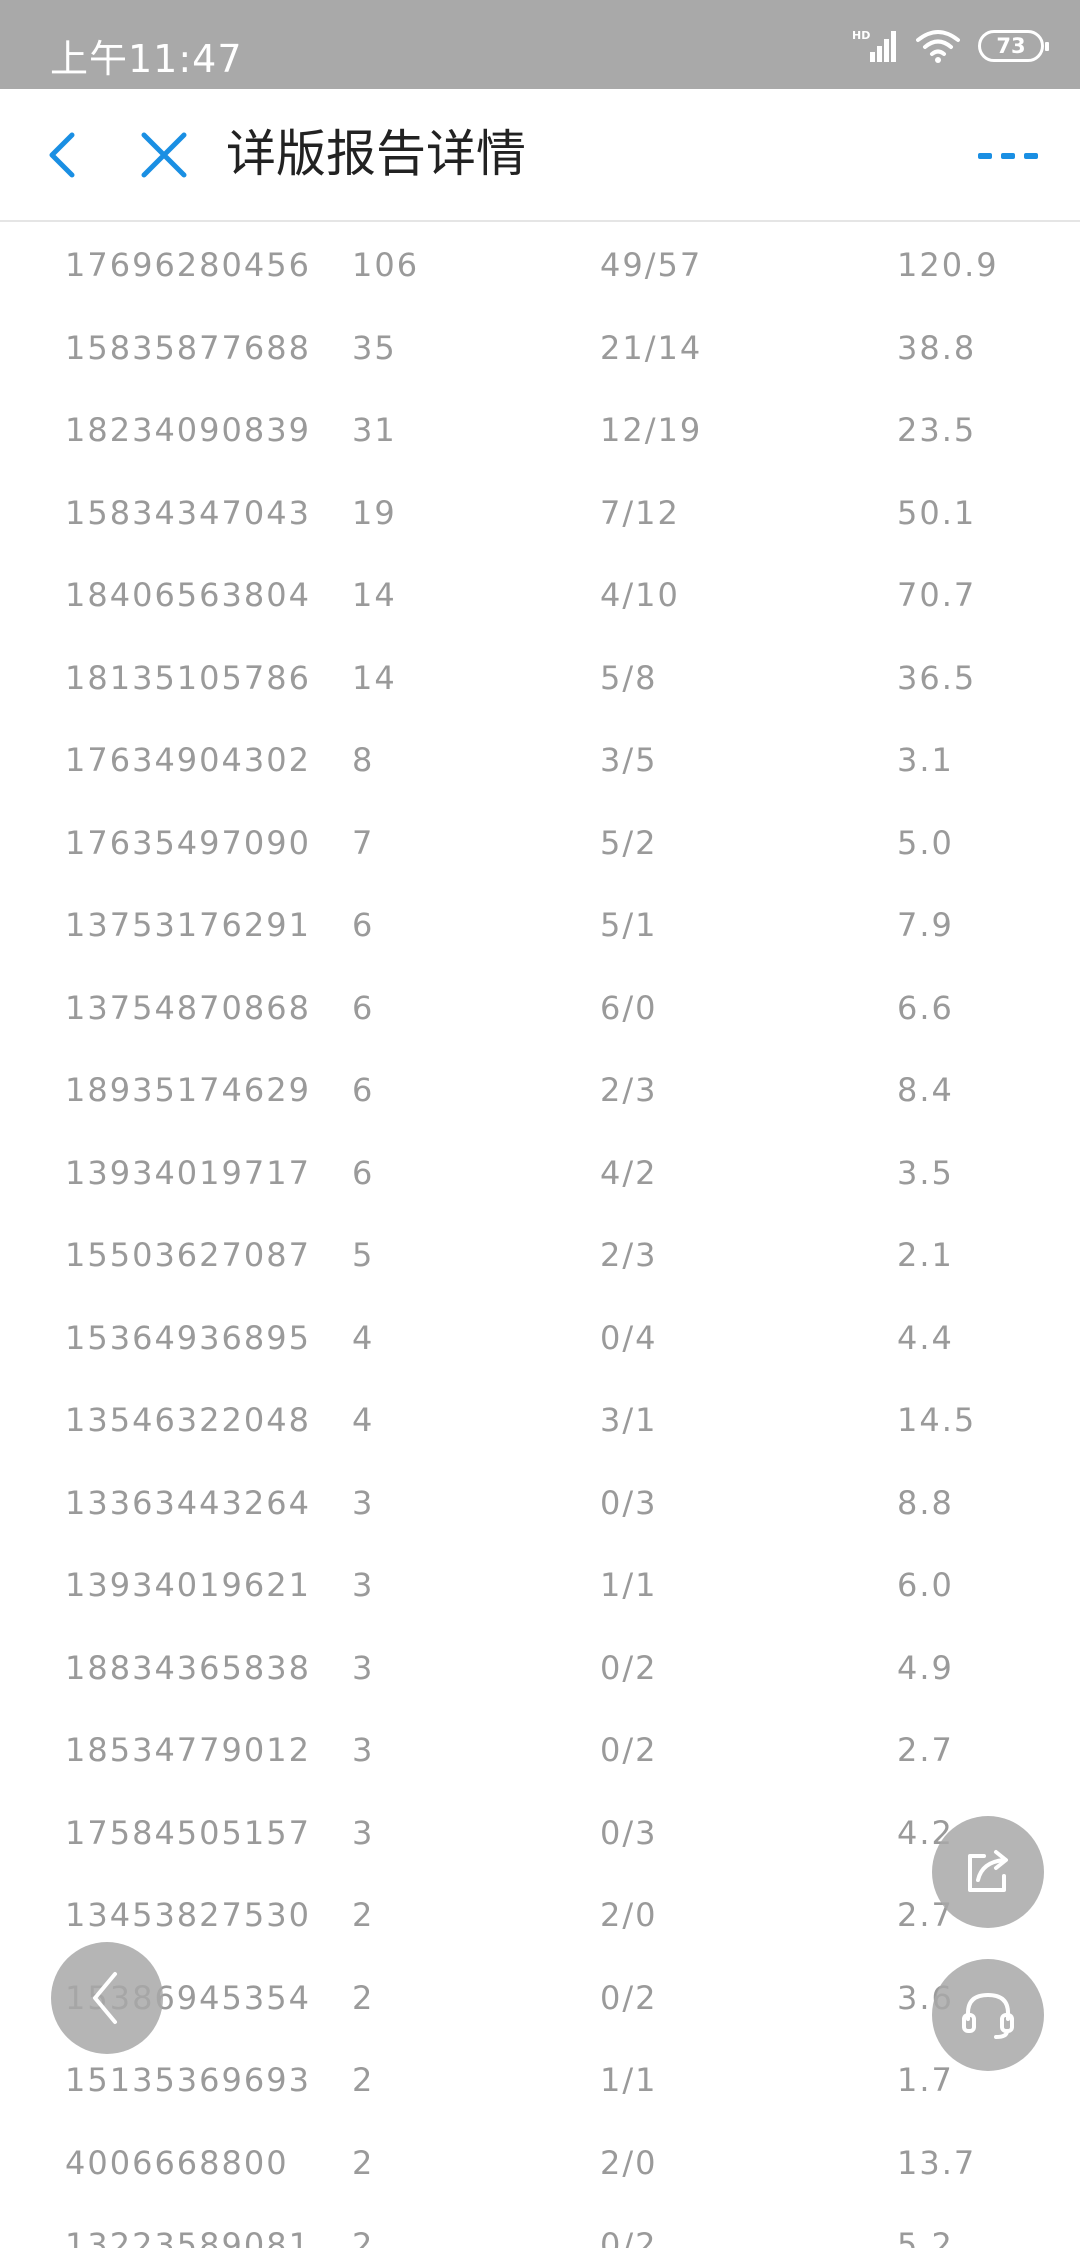 The height and width of the screenshot is (2248, 1080). Describe the element at coordinates (107, 1998) in the screenshot. I see `floating-back-button` at that location.